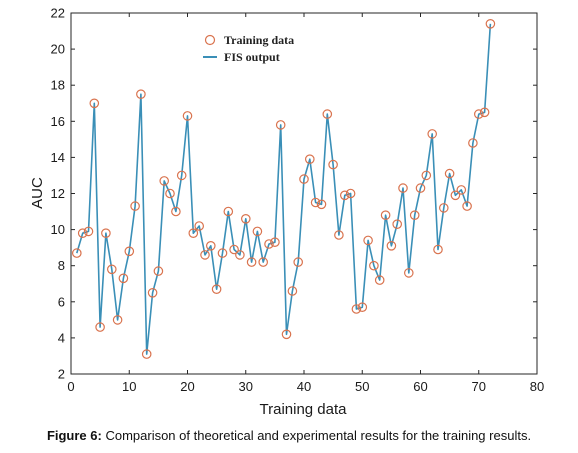  I want to click on y-tick-label: 12, so click(58, 193).